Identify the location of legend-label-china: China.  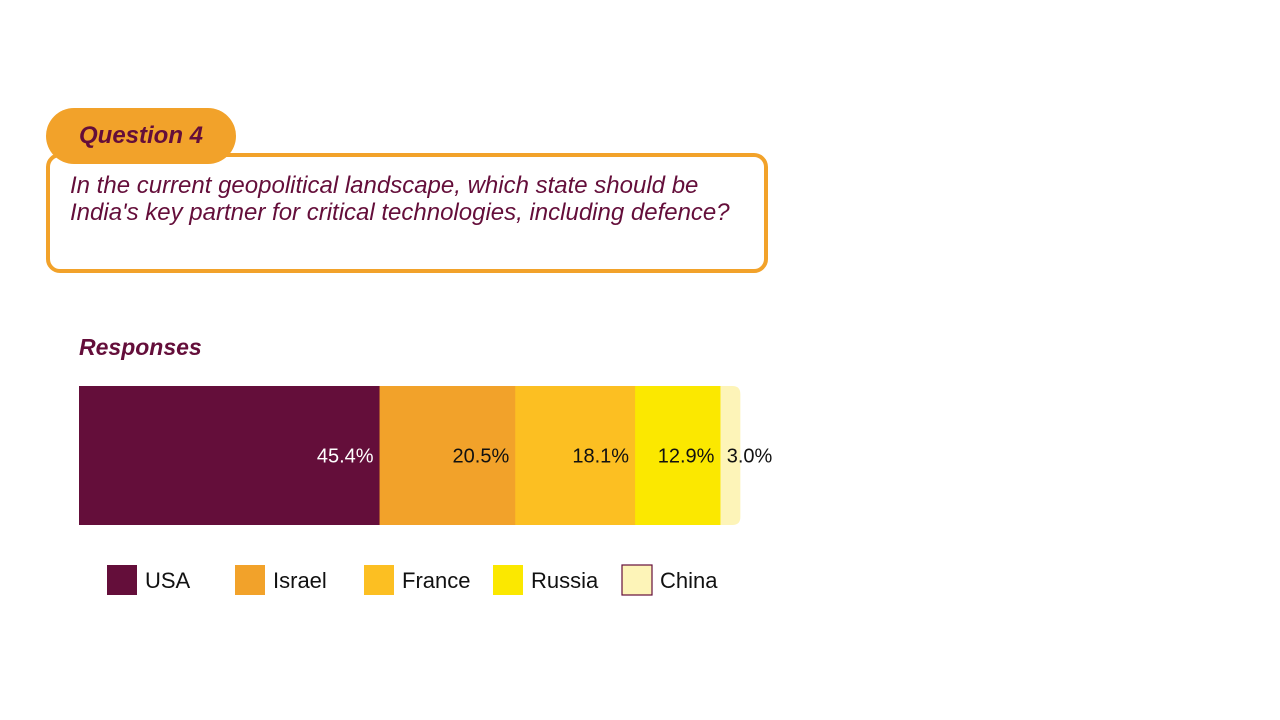
(689, 580).